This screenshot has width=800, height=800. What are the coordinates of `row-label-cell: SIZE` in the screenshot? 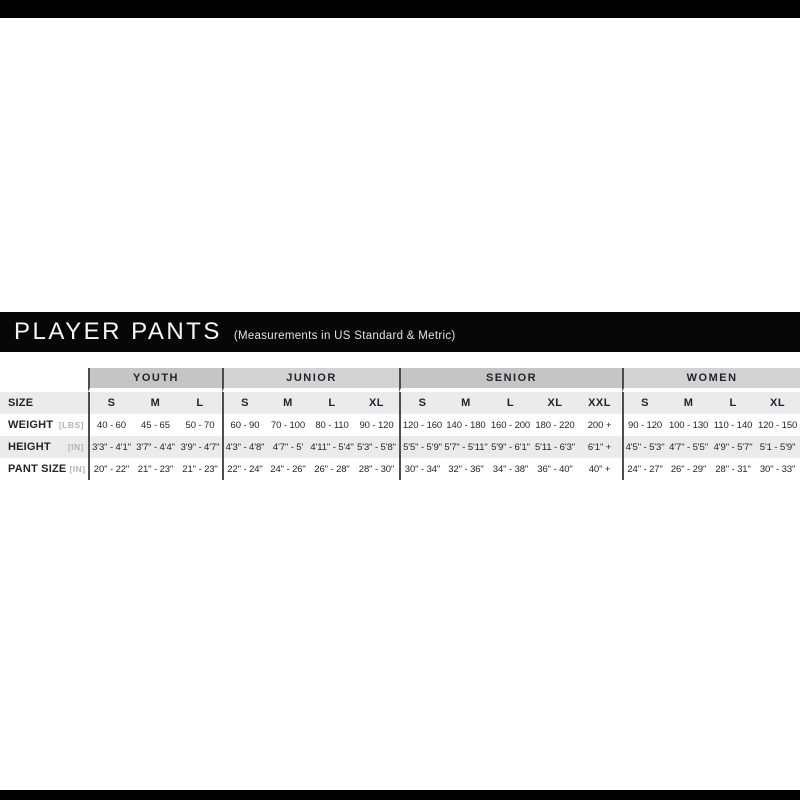 It's located at (44, 403).